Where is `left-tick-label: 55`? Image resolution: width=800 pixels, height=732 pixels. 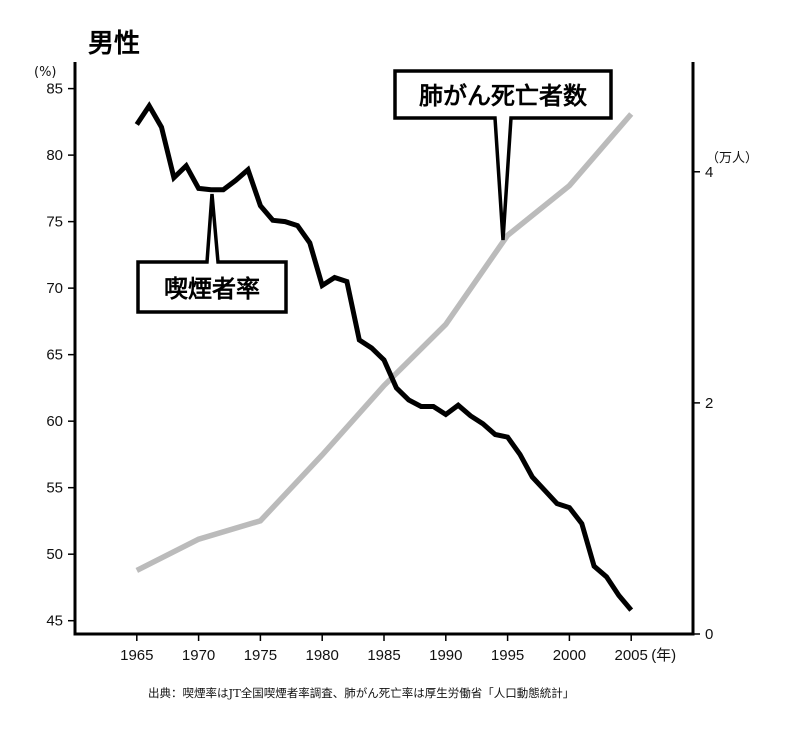 left-tick-label: 55 is located at coordinates (54, 488).